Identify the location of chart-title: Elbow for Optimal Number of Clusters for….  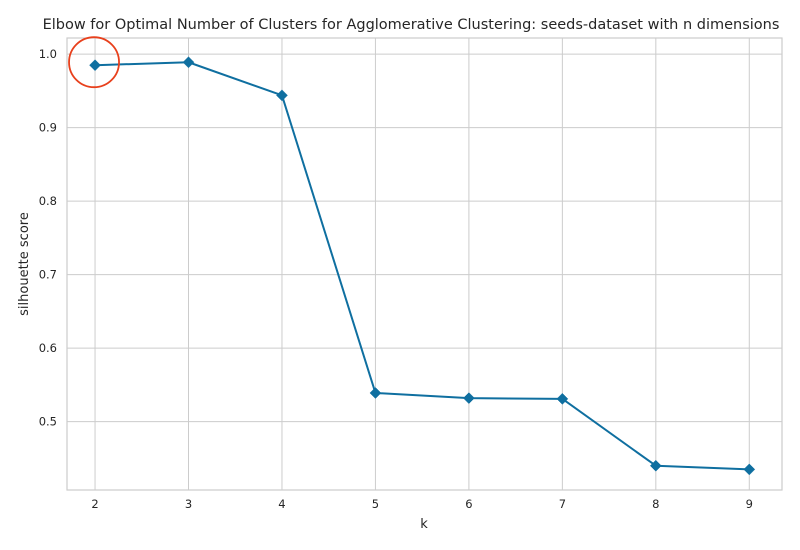
(411, 25).